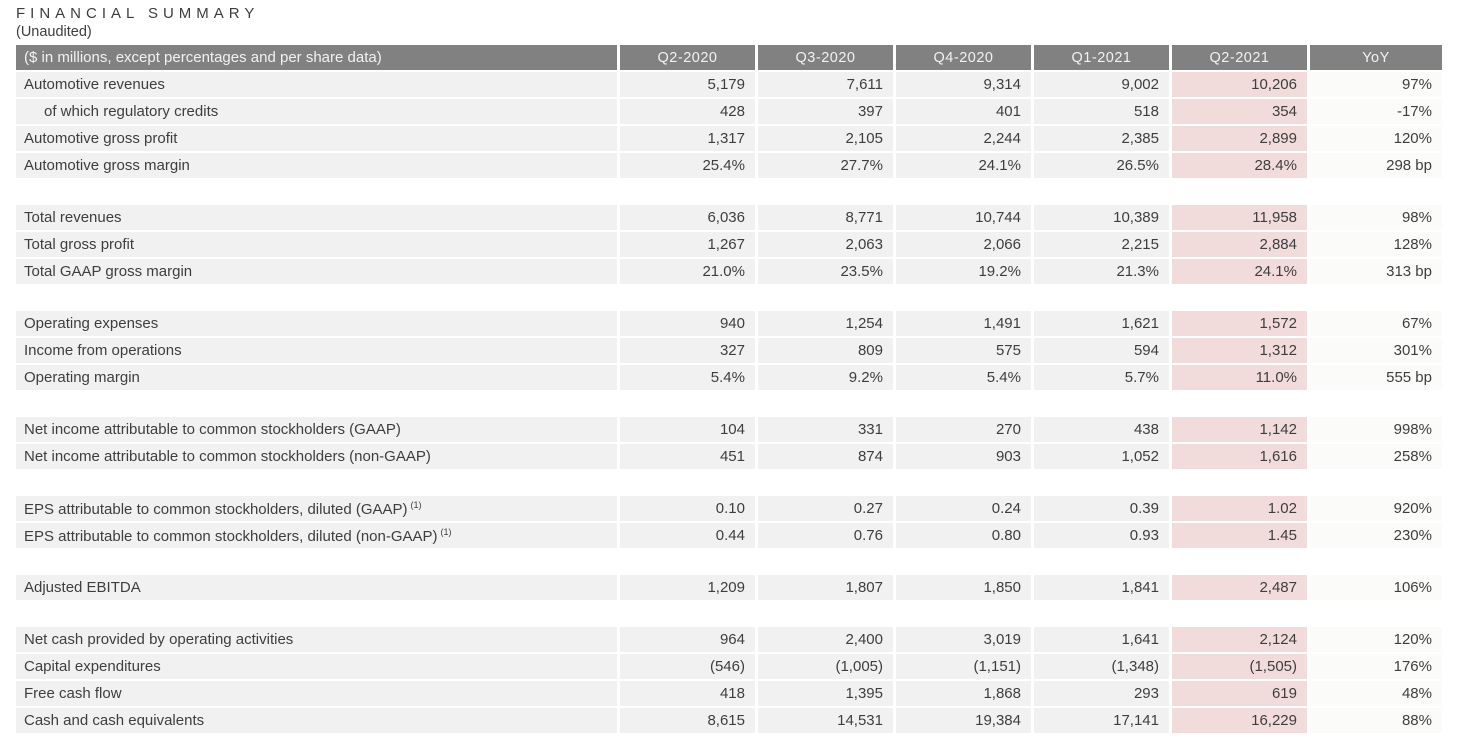 The image size is (1463, 748). Describe the element at coordinates (825, 429) in the screenshot. I see `value-cell: 331` at that location.